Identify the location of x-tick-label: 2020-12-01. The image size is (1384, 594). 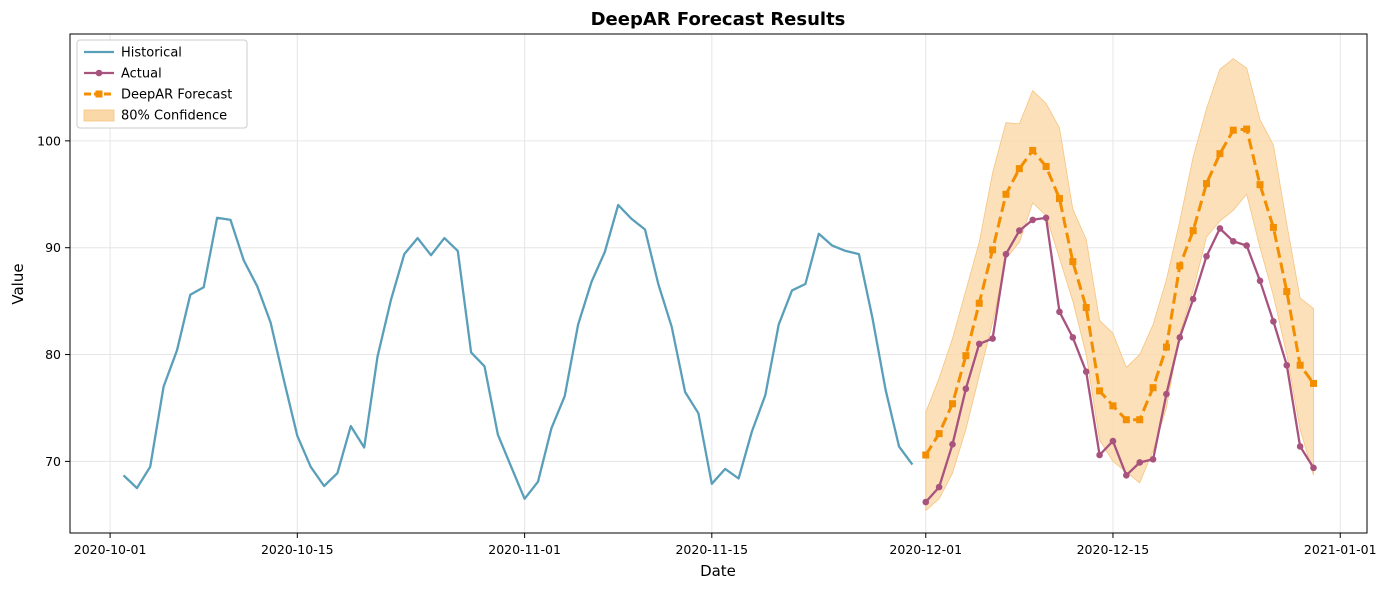
(925, 549).